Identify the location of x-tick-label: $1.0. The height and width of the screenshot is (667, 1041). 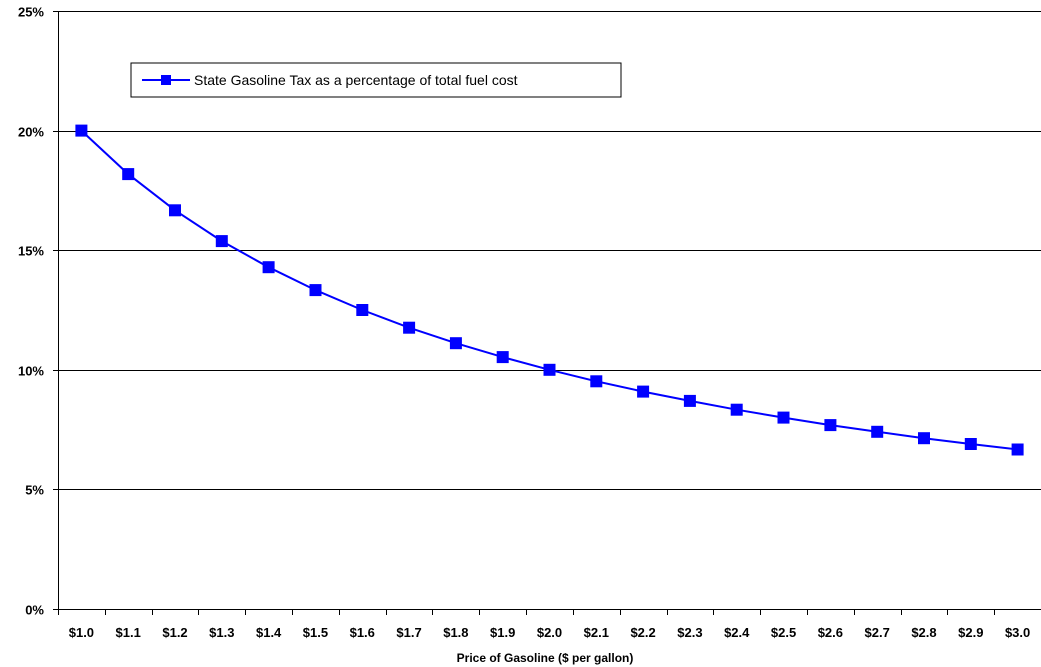
(81, 632).